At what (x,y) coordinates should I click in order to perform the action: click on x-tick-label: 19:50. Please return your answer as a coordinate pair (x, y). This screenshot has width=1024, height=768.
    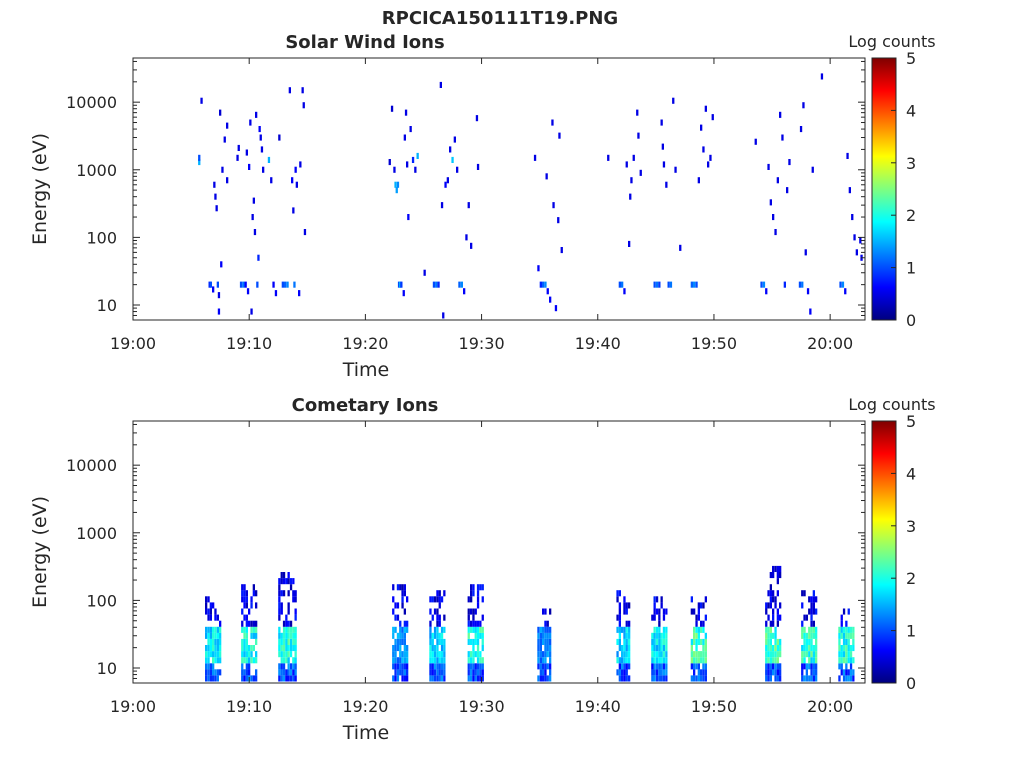
    Looking at the image, I should click on (714, 706).